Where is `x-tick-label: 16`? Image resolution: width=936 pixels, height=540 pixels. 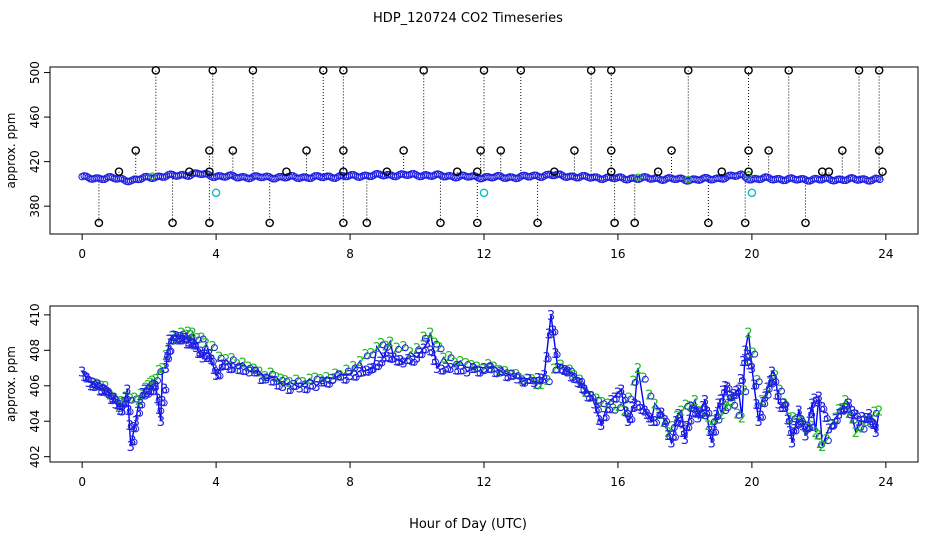
x-tick-label: 16 is located at coordinates (617, 254).